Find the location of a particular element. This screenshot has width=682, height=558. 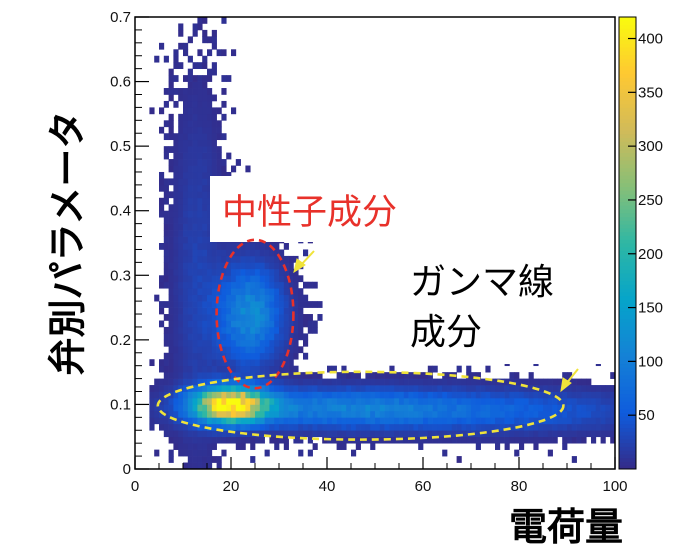

neutron-label-background is located at coordinates (318, 209).